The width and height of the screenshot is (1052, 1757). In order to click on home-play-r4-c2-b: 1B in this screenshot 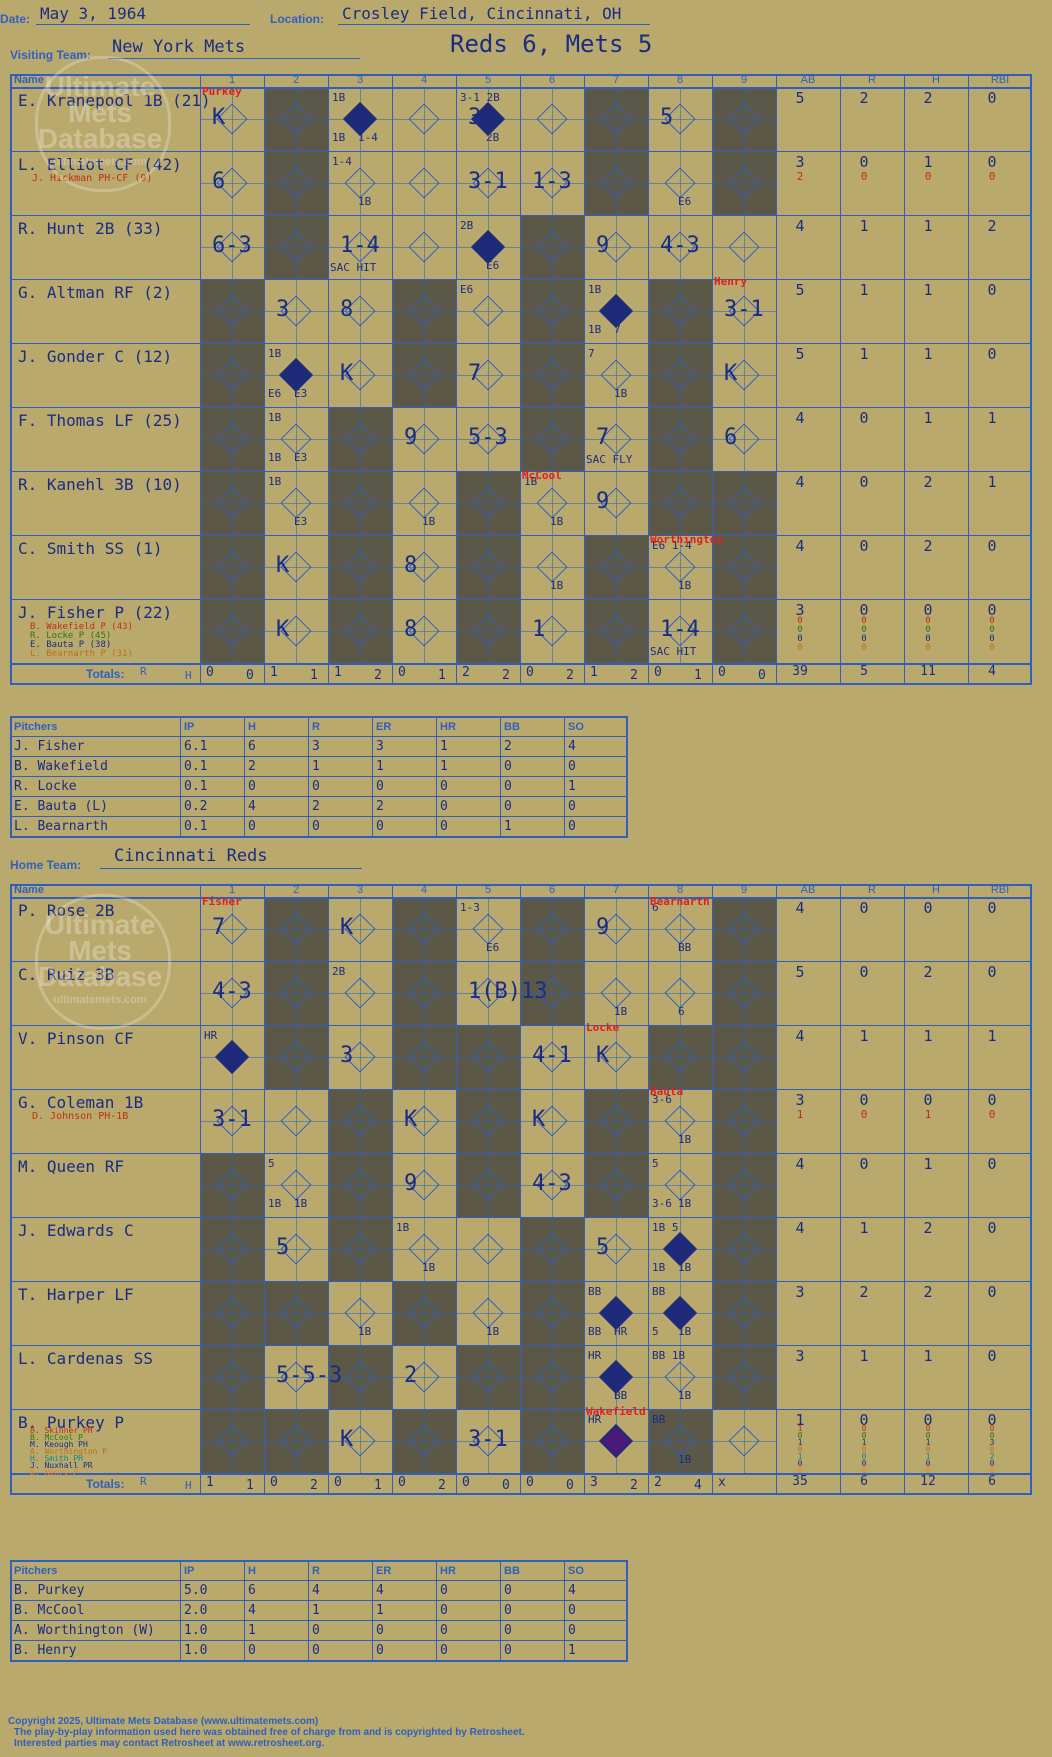, I will do `click(301, 1203)`.